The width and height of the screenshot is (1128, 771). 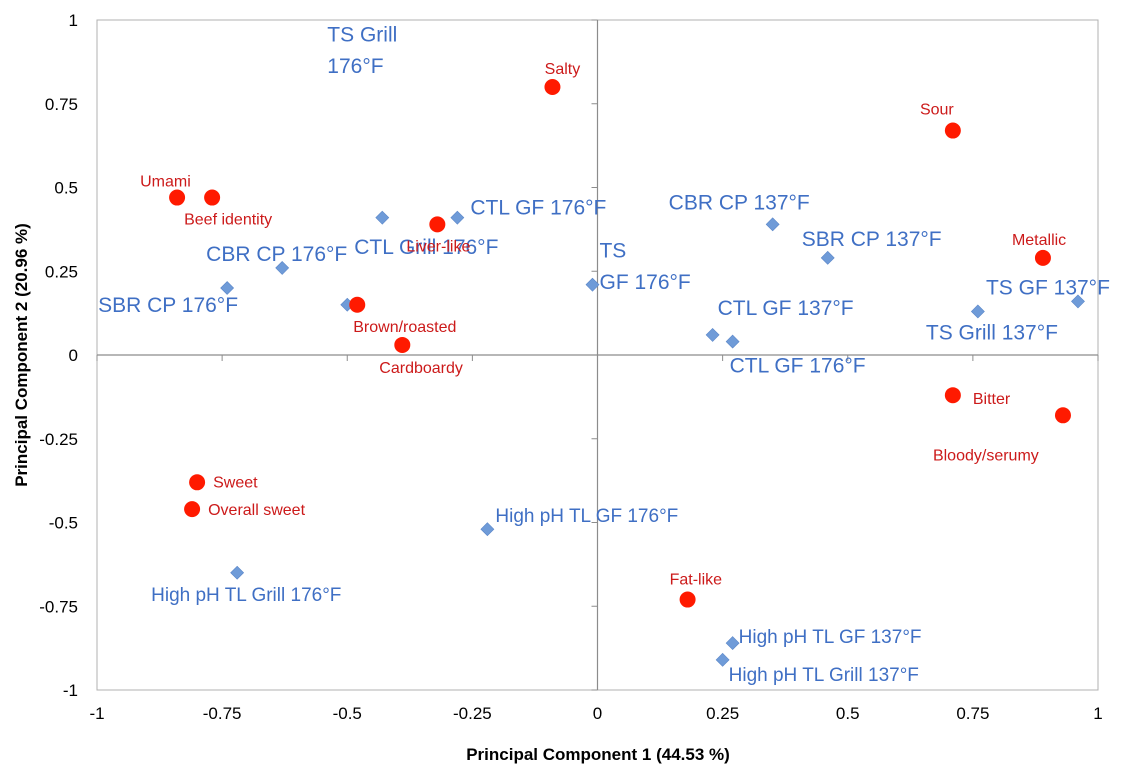 I want to click on y-tick-label: -0.25, so click(x=58, y=439).